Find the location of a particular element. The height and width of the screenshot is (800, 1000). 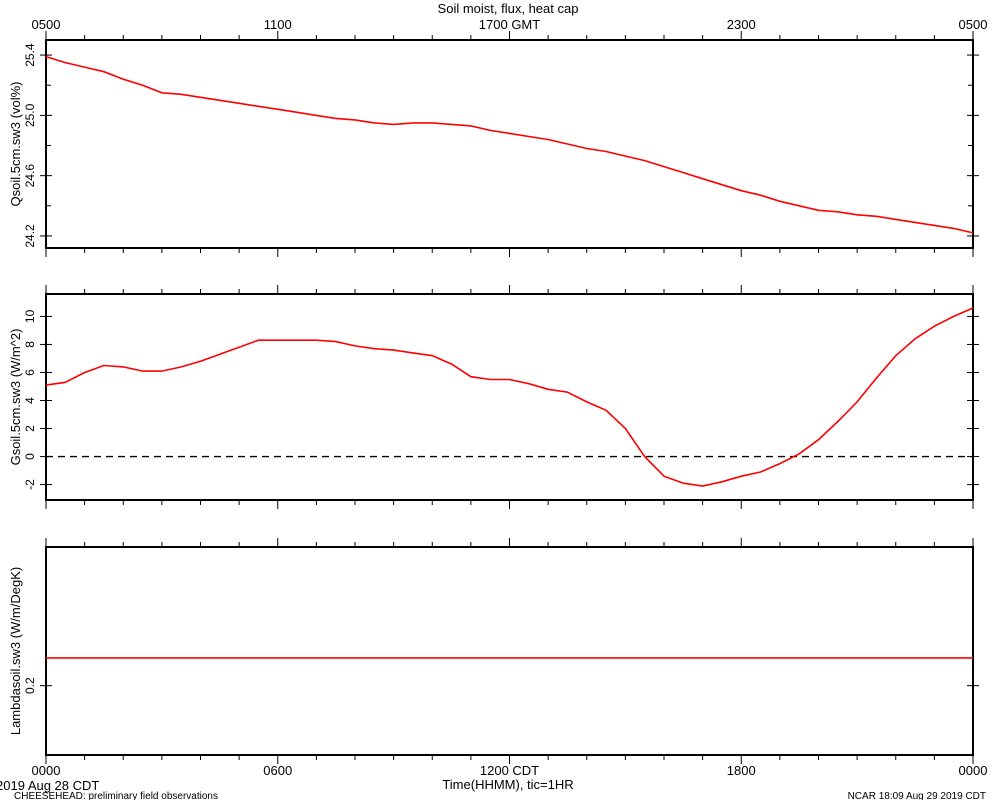

x-top-tick-label: 1100 is located at coordinates (278, 24).